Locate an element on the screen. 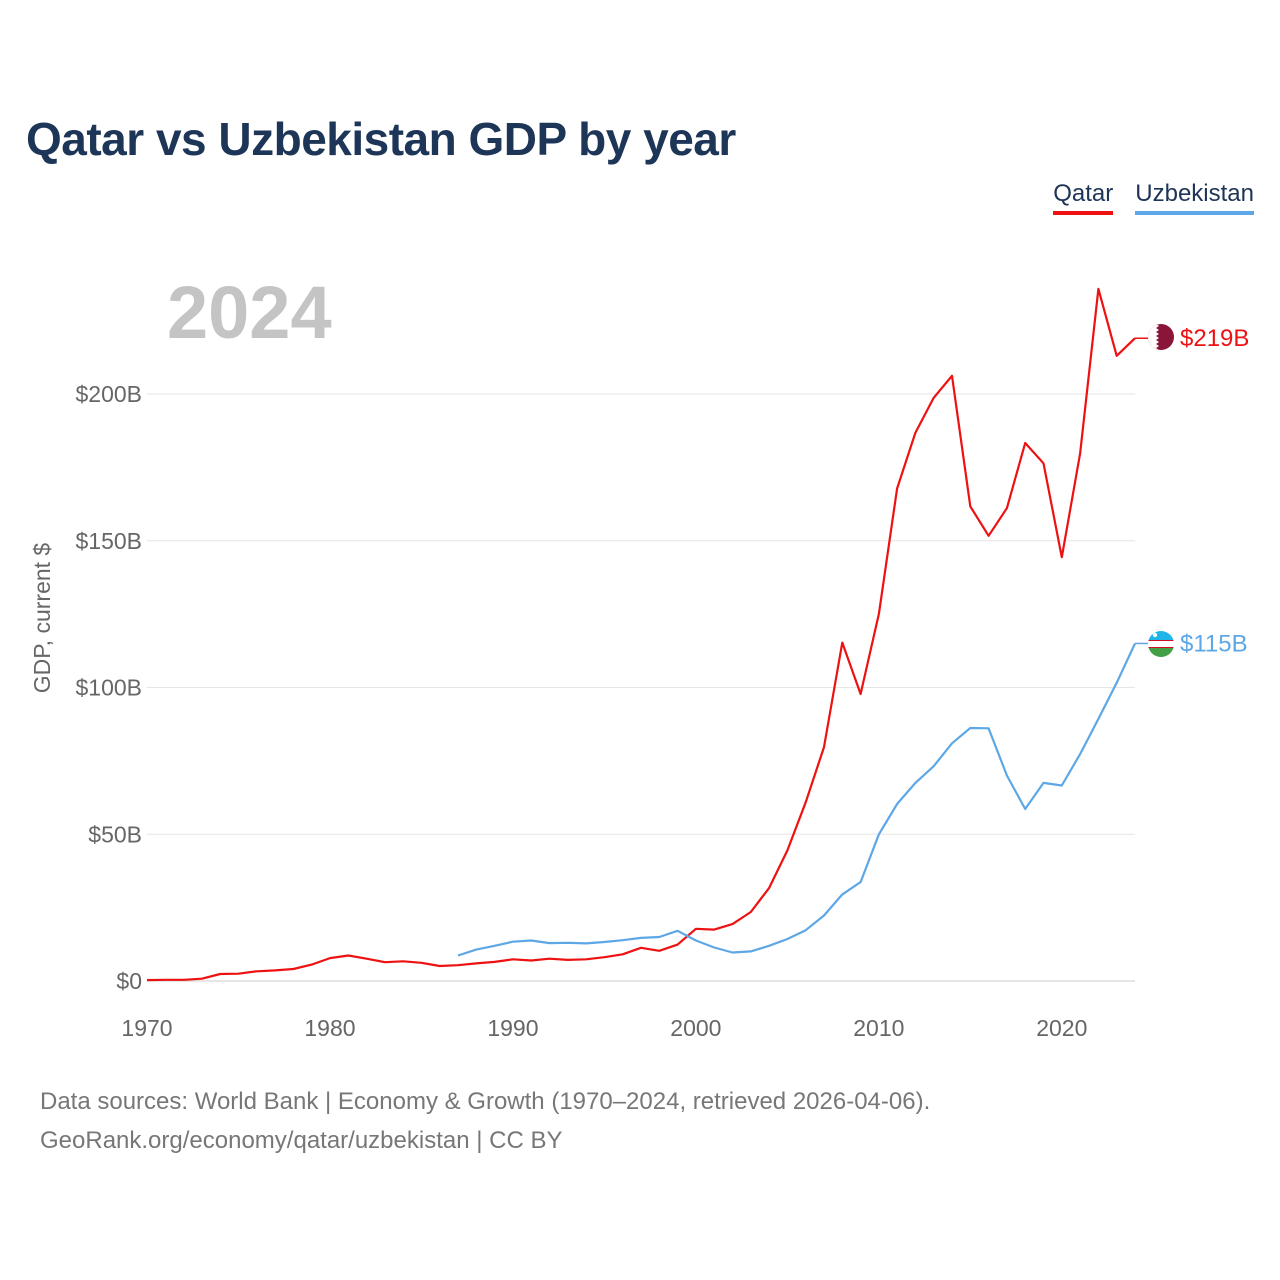 The image size is (1280, 1280). uzbekistan-flag-icon is located at coordinates (1161, 644).